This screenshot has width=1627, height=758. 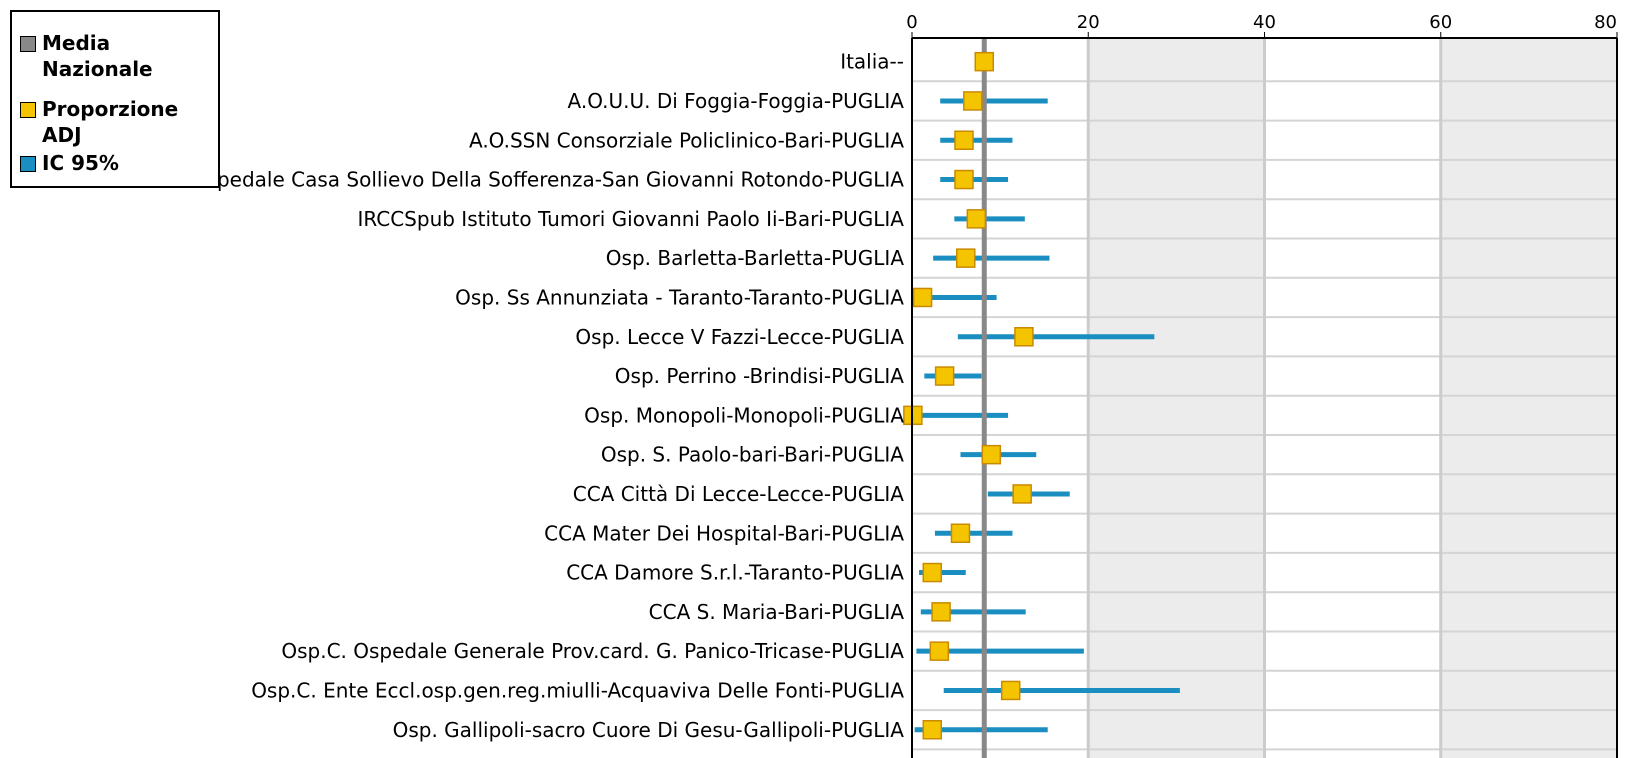 I want to click on legend-item-ic: IC 95%, so click(x=69, y=163).